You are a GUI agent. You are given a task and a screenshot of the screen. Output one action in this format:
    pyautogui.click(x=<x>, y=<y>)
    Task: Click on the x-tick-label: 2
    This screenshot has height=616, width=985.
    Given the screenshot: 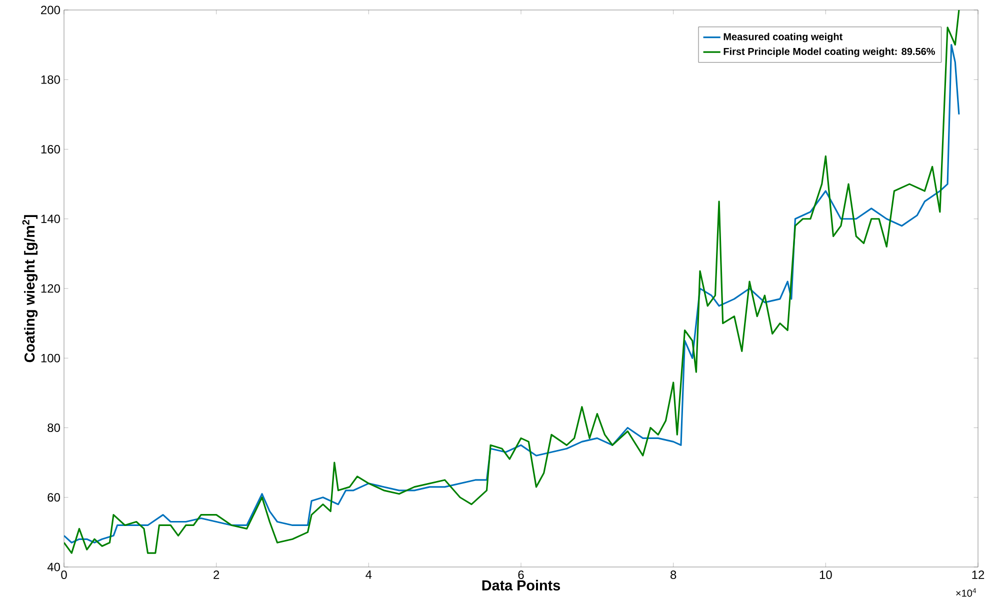 What is the action you would take?
    pyautogui.click(x=217, y=574)
    